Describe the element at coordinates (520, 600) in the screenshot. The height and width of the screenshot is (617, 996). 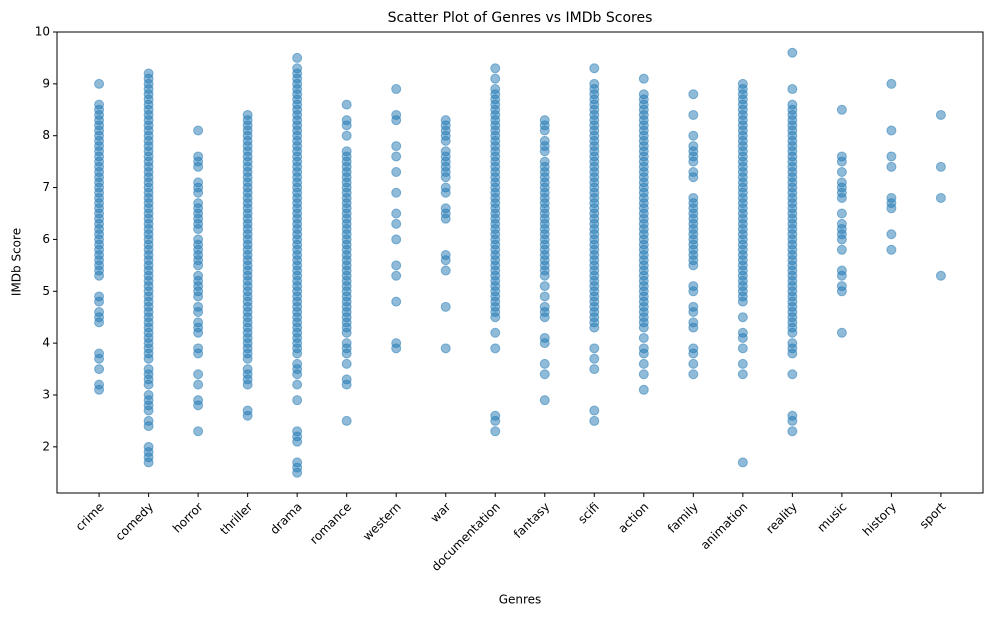
I see `x-axis-label: Genres` at that location.